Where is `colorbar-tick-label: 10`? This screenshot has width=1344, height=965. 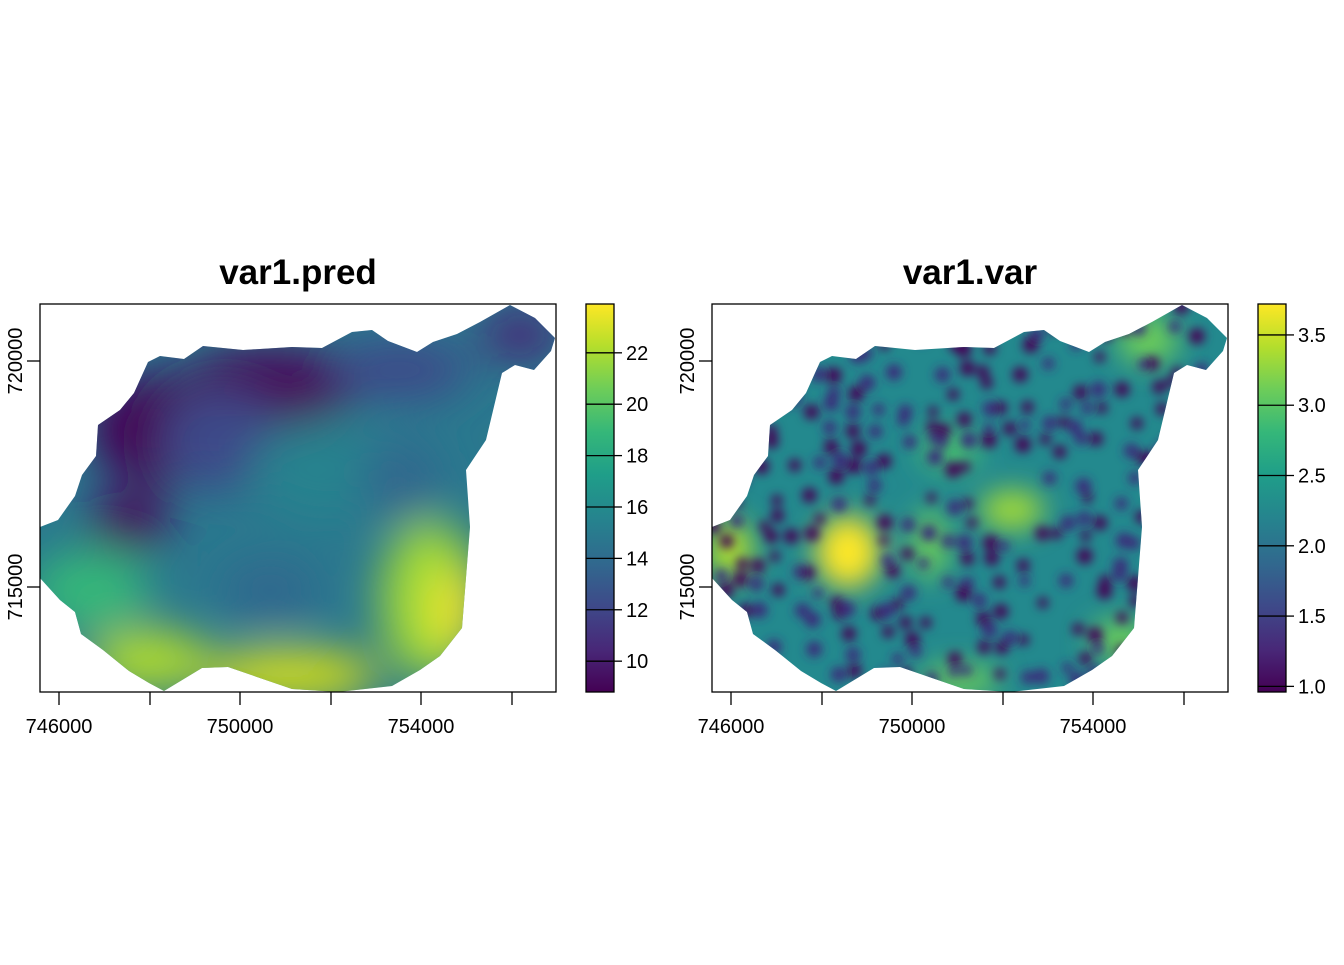
colorbar-tick-label: 10 is located at coordinates (637, 662).